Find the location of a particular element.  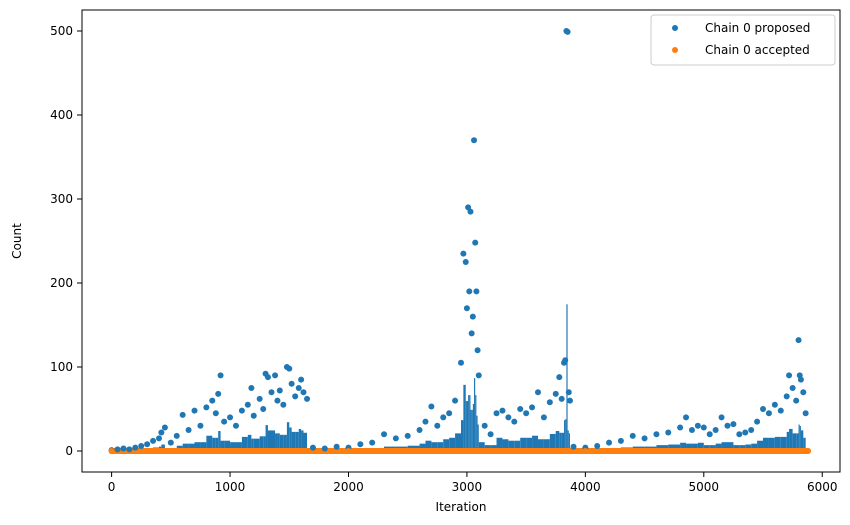

legend-marker-proposed is located at coordinates (675, 28).